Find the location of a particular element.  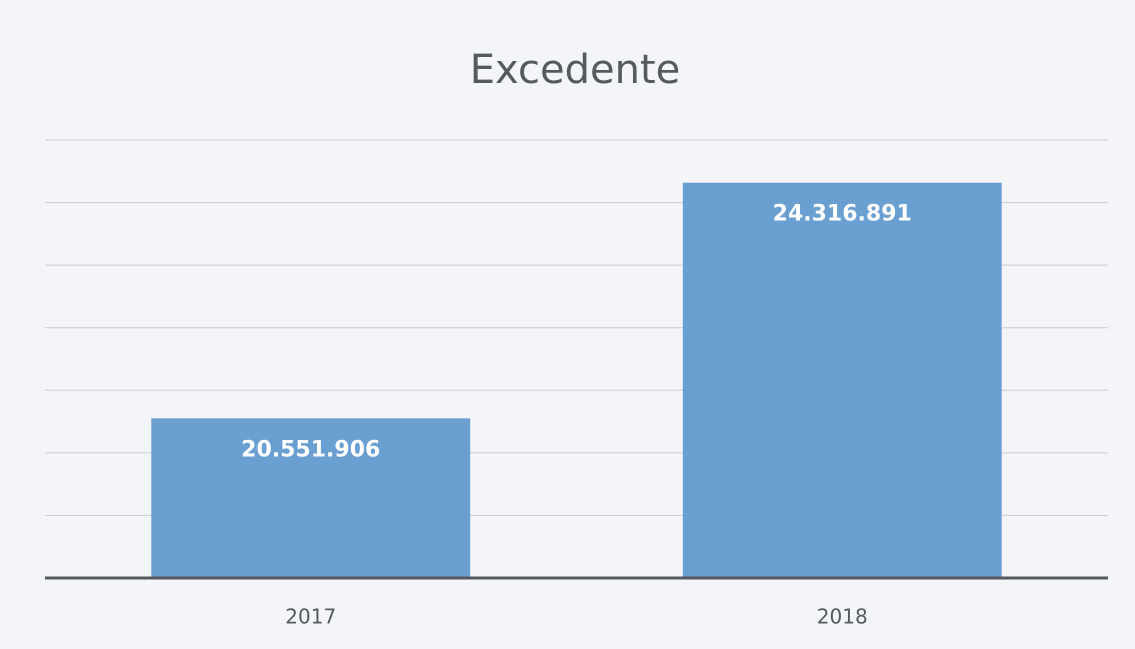

data-label: 20.551.906 is located at coordinates (310, 449).